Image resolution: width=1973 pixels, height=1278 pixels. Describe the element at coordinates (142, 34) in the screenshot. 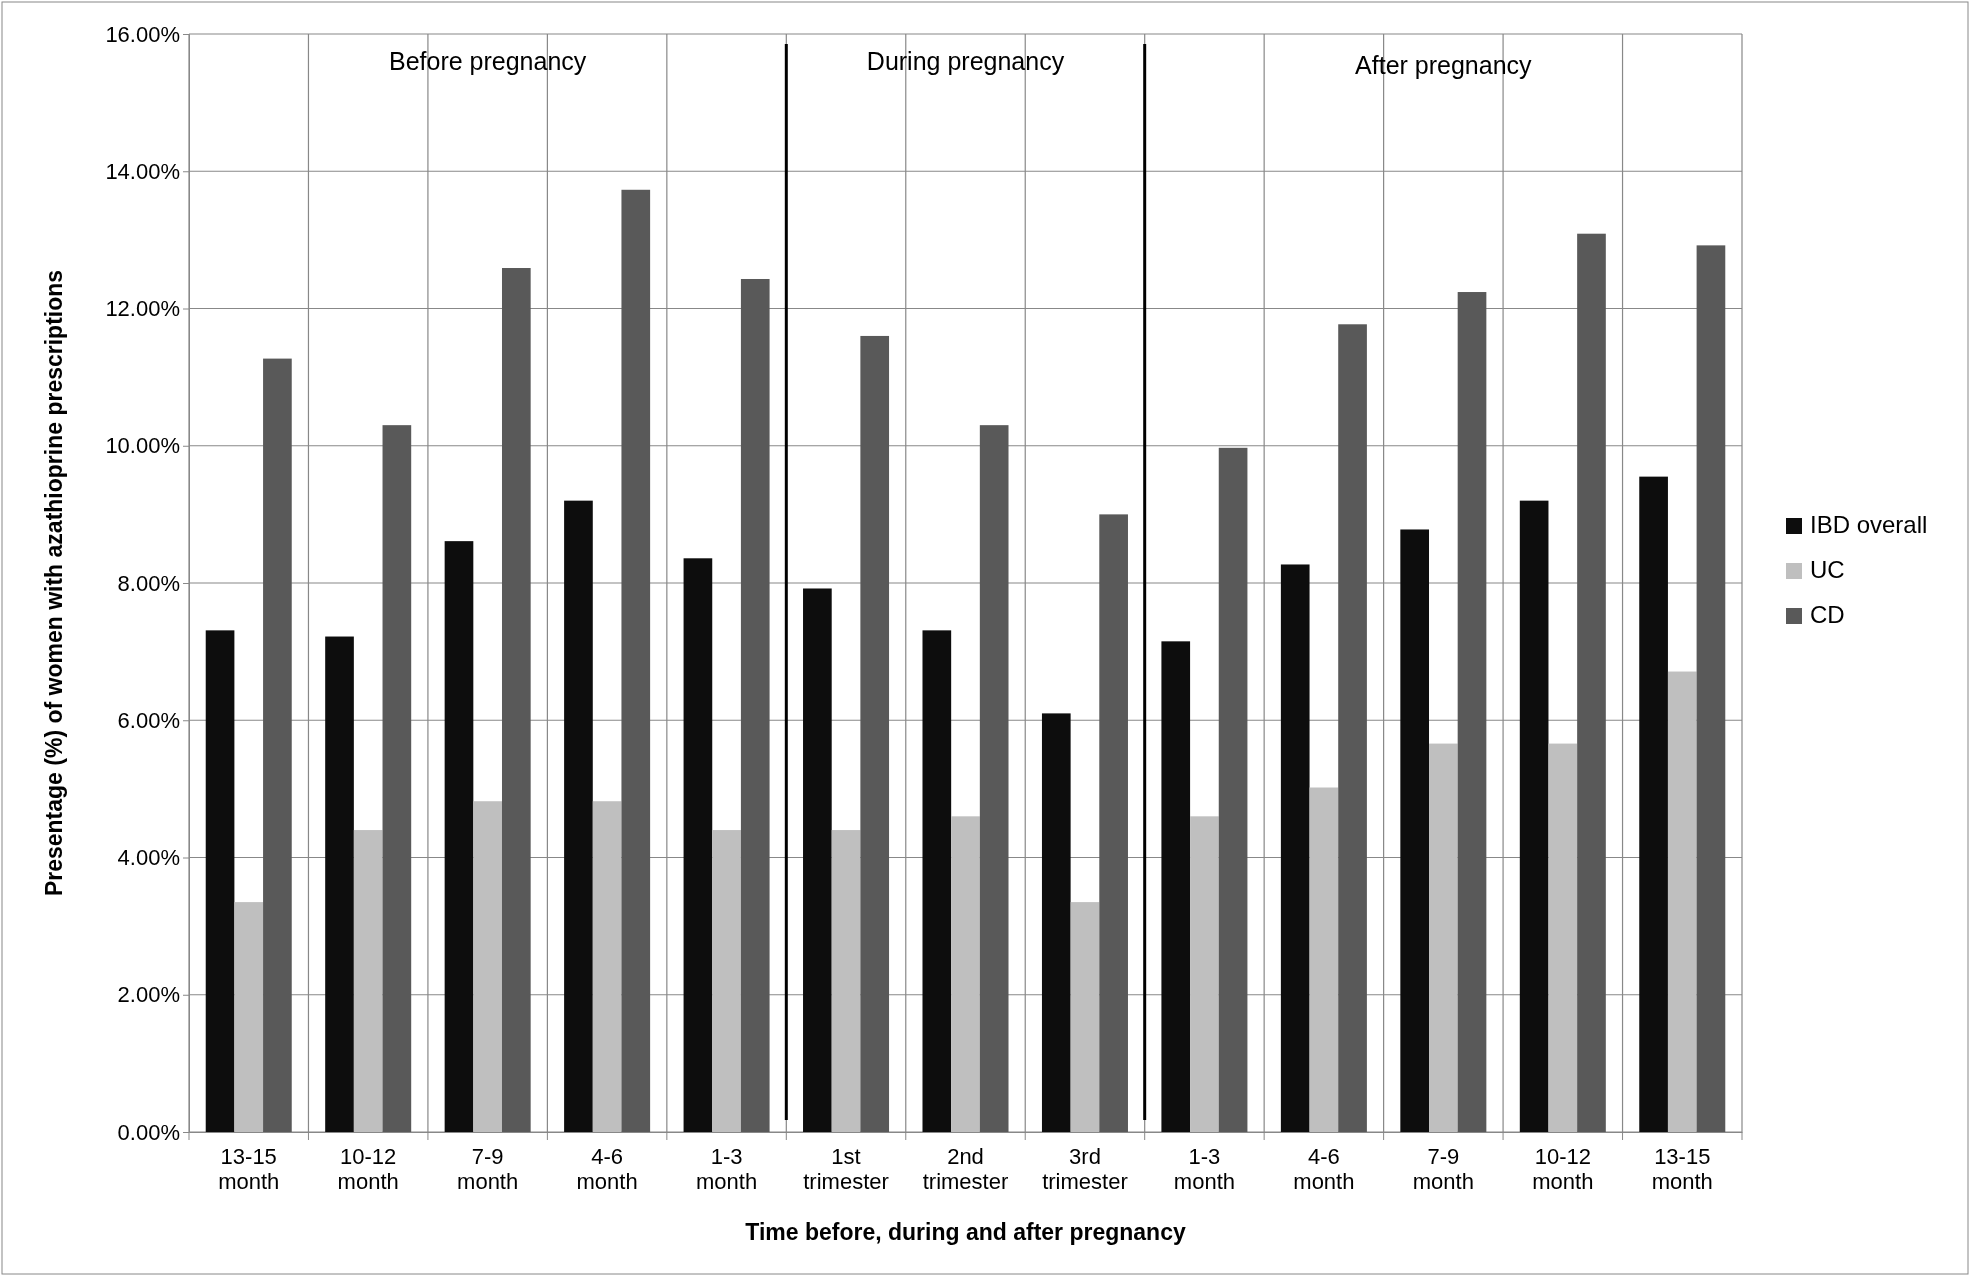

I see `y-tick-label: 16.00%` at that location.